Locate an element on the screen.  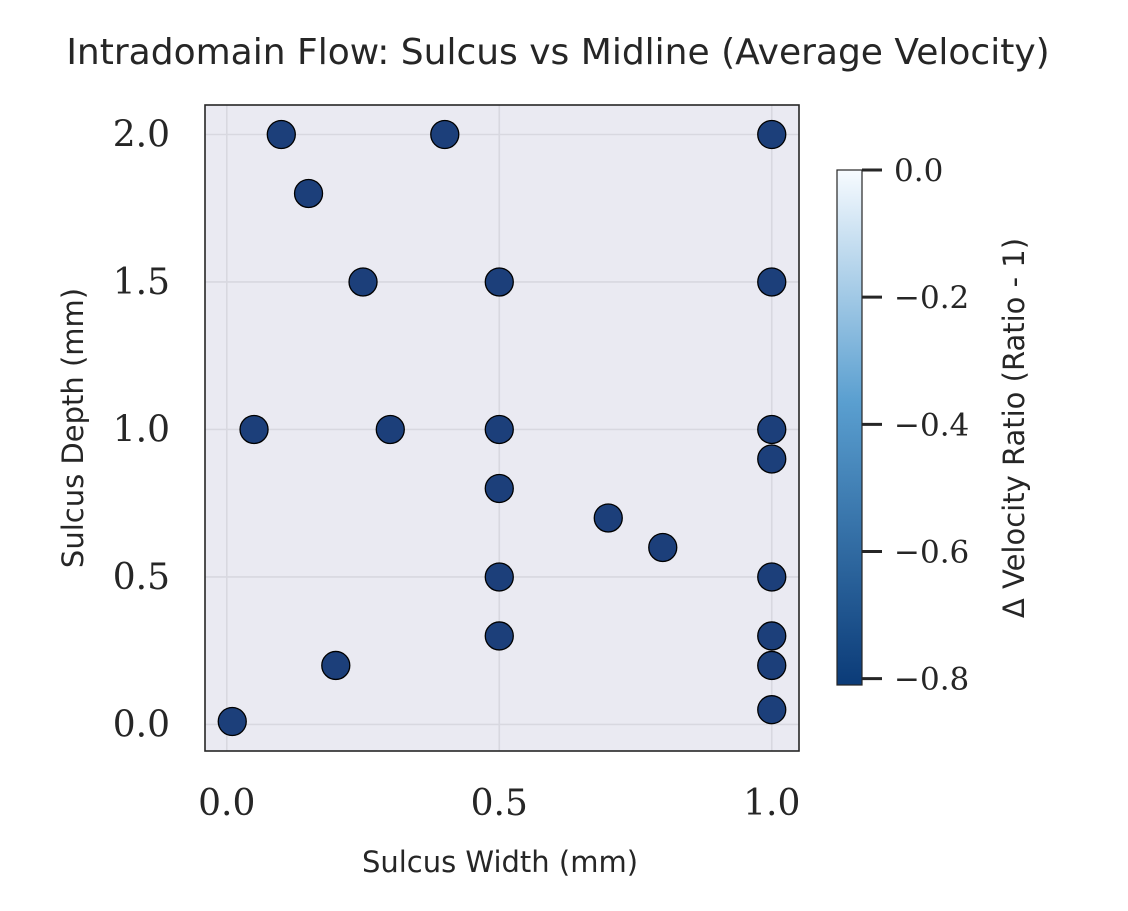
colorbar is located at coordinates (849, 427).